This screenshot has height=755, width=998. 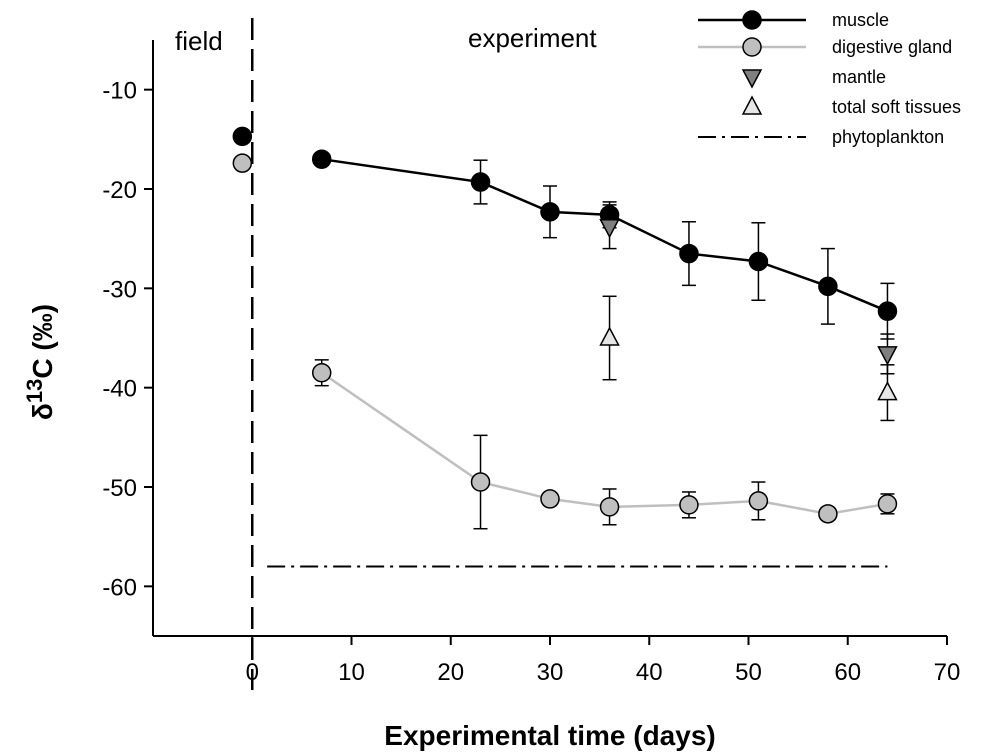 What do you see at coordinates (649, 672) in the screenshot?
I see `x-tick-label: 40` at bounding box center [649, 672].